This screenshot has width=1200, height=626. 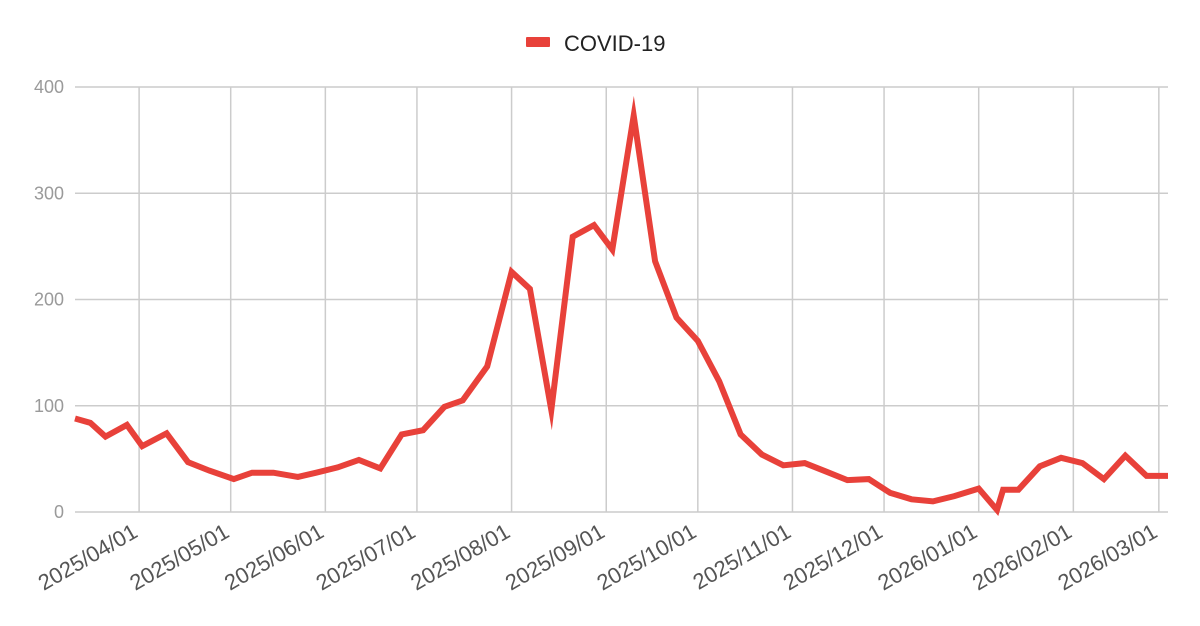 I want to click on x-tick-label: 2025/09/01, so click(x=555, y=557).